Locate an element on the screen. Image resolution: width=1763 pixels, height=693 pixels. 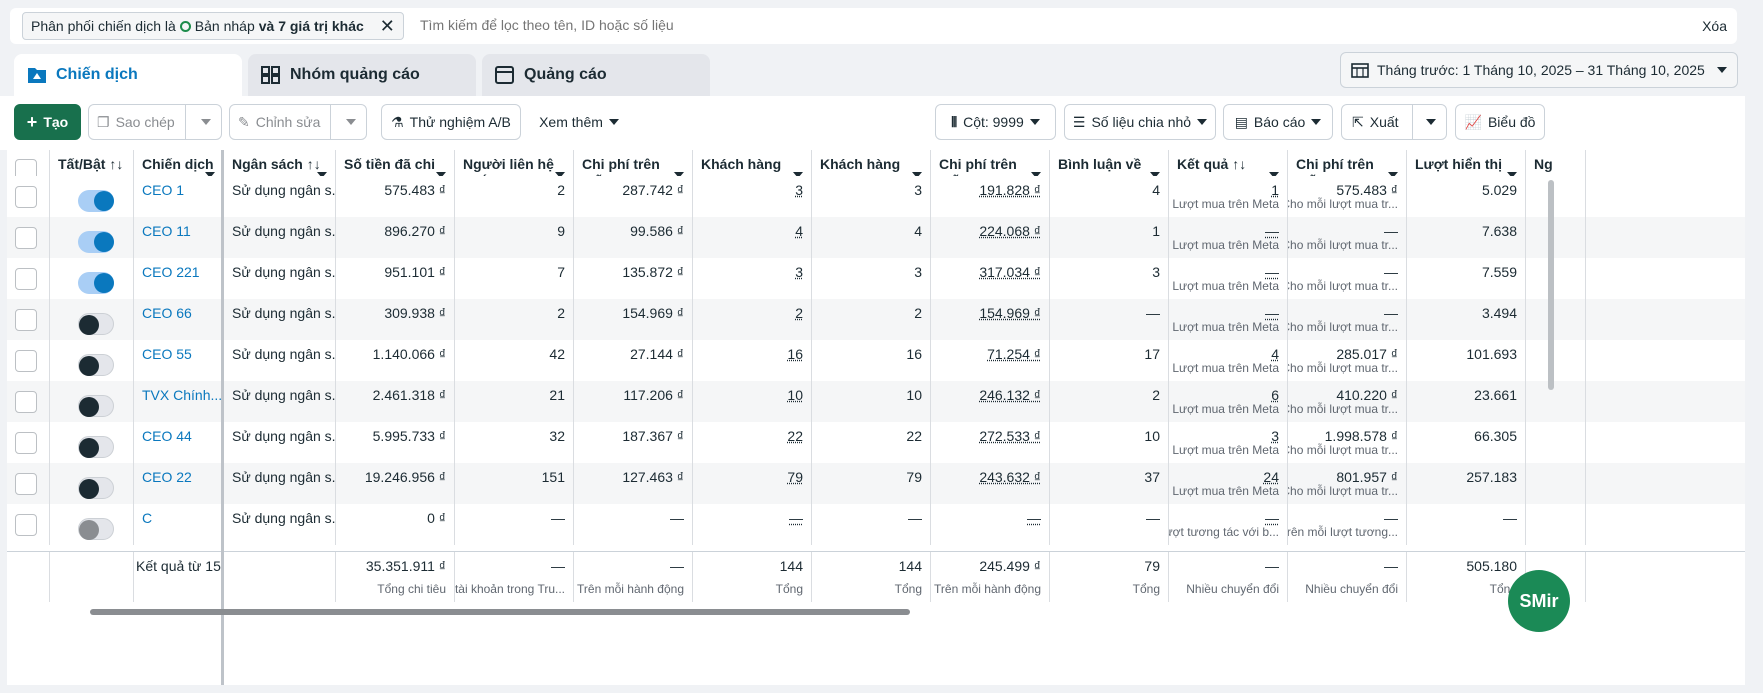
filter-search-input is located at coordinates (770, 25).